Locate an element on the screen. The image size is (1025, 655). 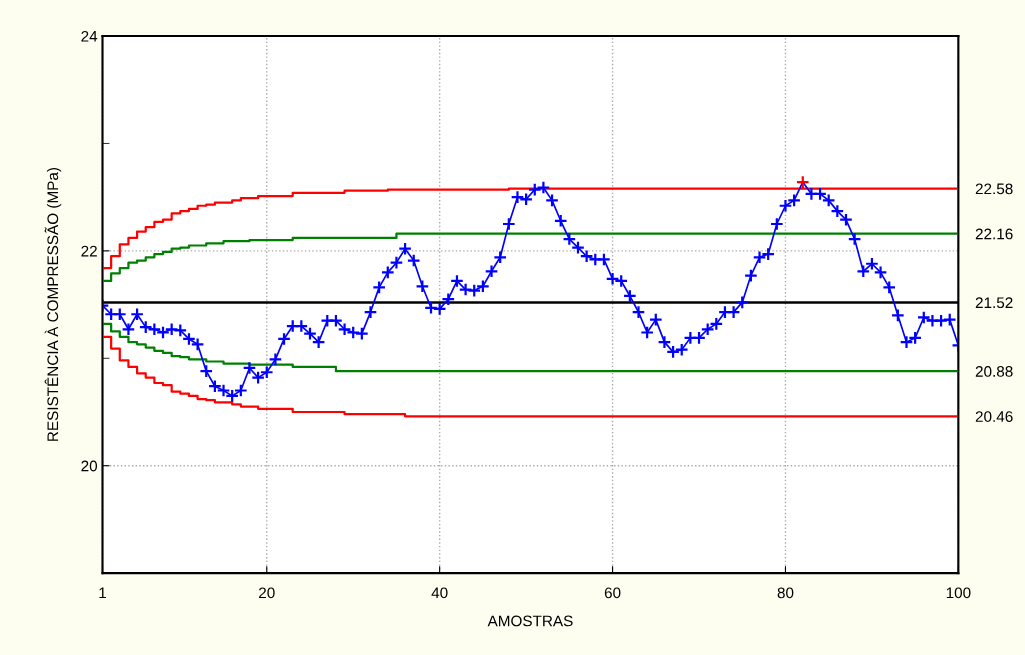
y-axis-title: RESISTÊNCIA À COMPRESSÃO (MPa) is located at coordinates (53, 304).